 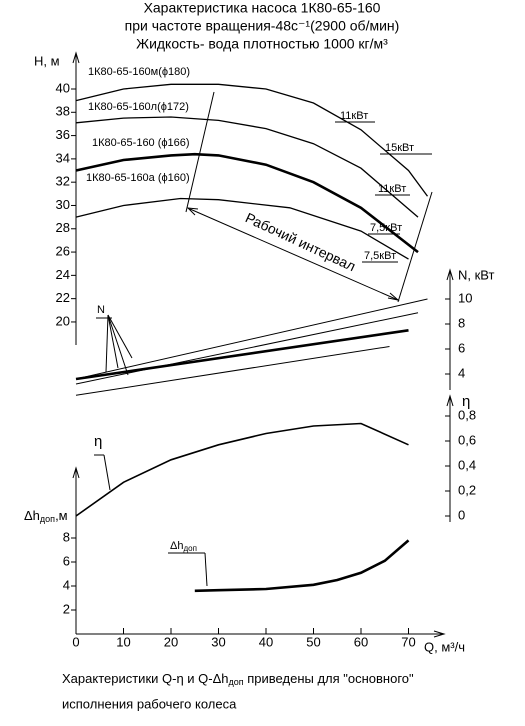 What do you see at coordinates (262, 44) in the screenshot?
I see `title-line: Жидкость- вода плотностью 1000 кг/м³` at bounding box center [262, 44].